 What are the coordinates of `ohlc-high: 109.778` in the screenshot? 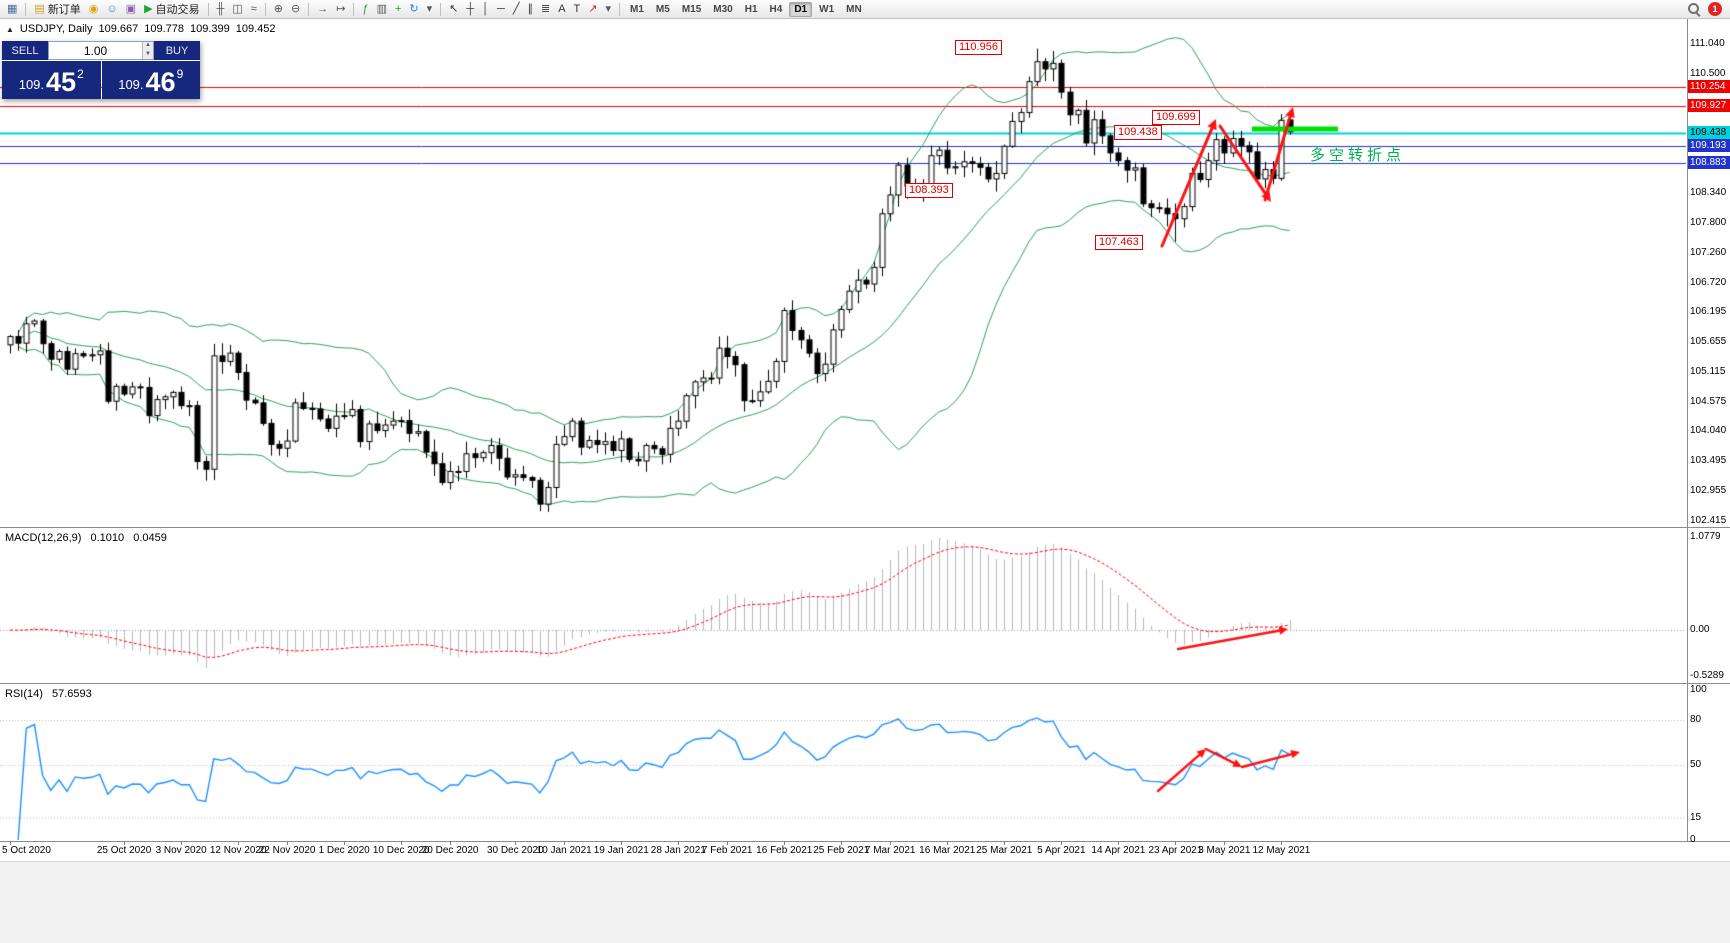 It's located at (164, 29).